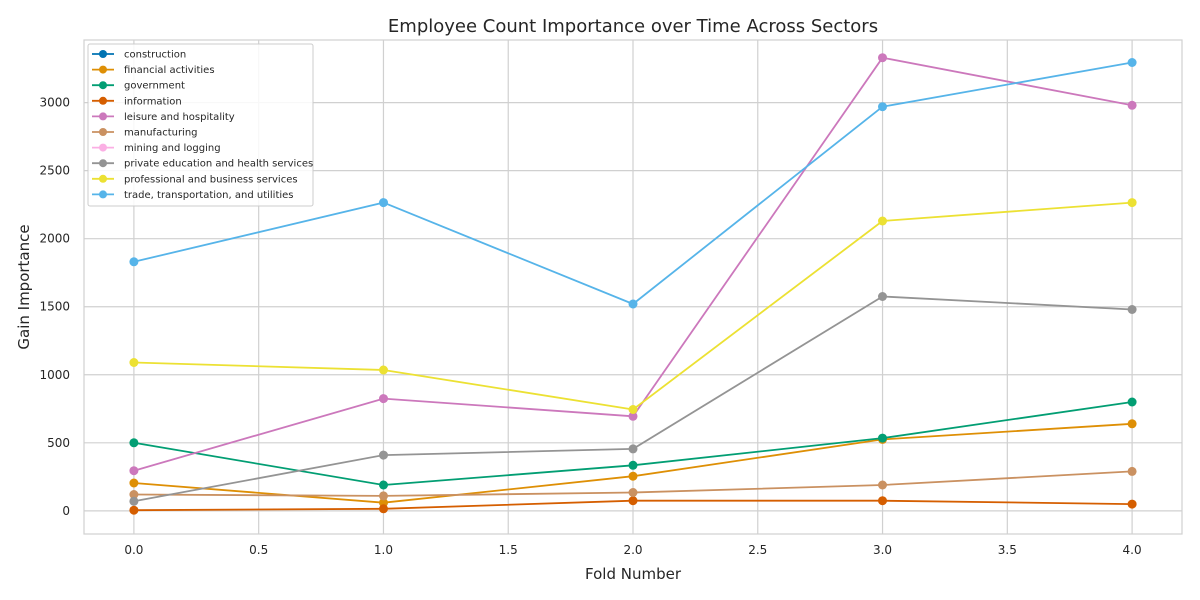 This screenshot has height=600, width=1200. Describe the element at coordinates (24, 286) in the screenshot. I see `y-axis-label: Gain Importance` at that location.